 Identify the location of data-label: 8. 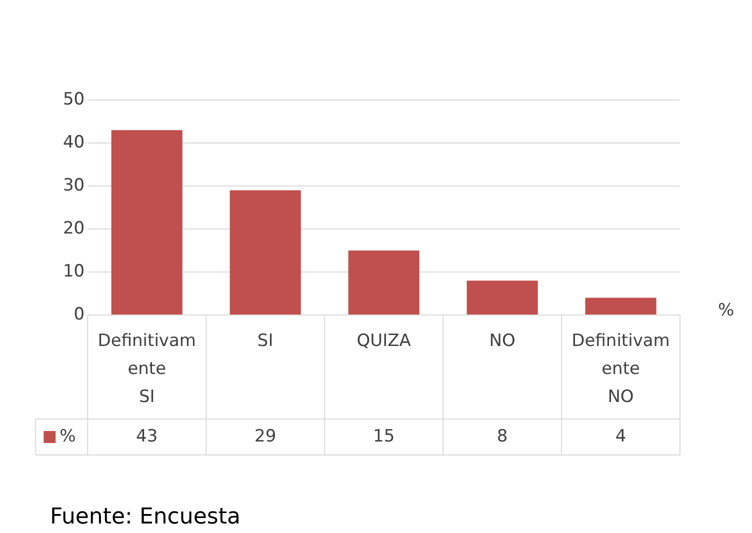
(502, 436).